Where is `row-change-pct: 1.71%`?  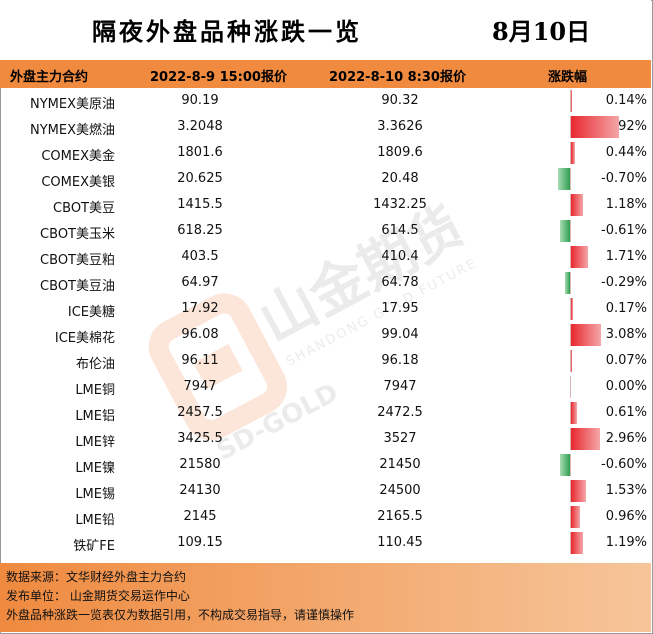 row-change-pct: 1.71% is located at coordinates (626, 256).